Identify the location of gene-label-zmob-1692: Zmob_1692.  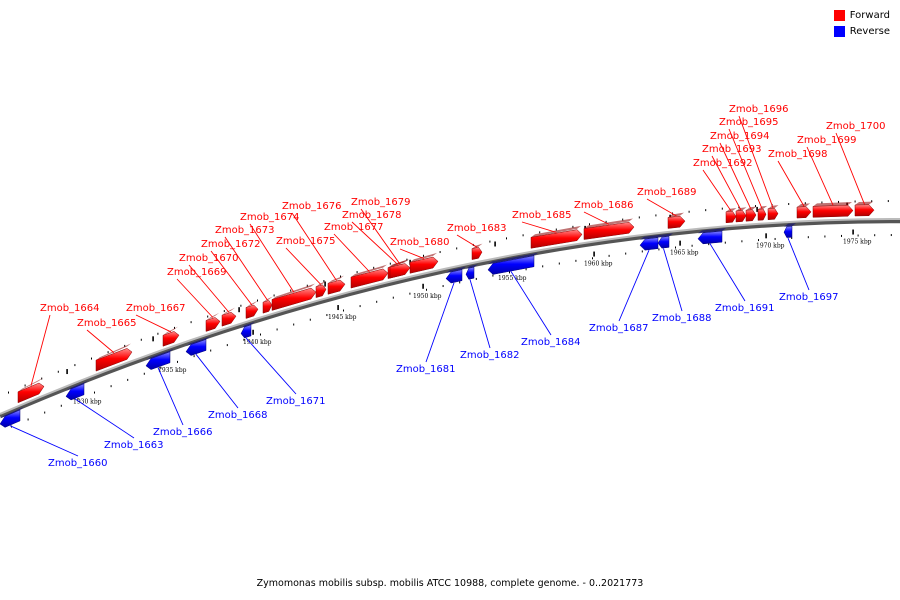
(723, 163).